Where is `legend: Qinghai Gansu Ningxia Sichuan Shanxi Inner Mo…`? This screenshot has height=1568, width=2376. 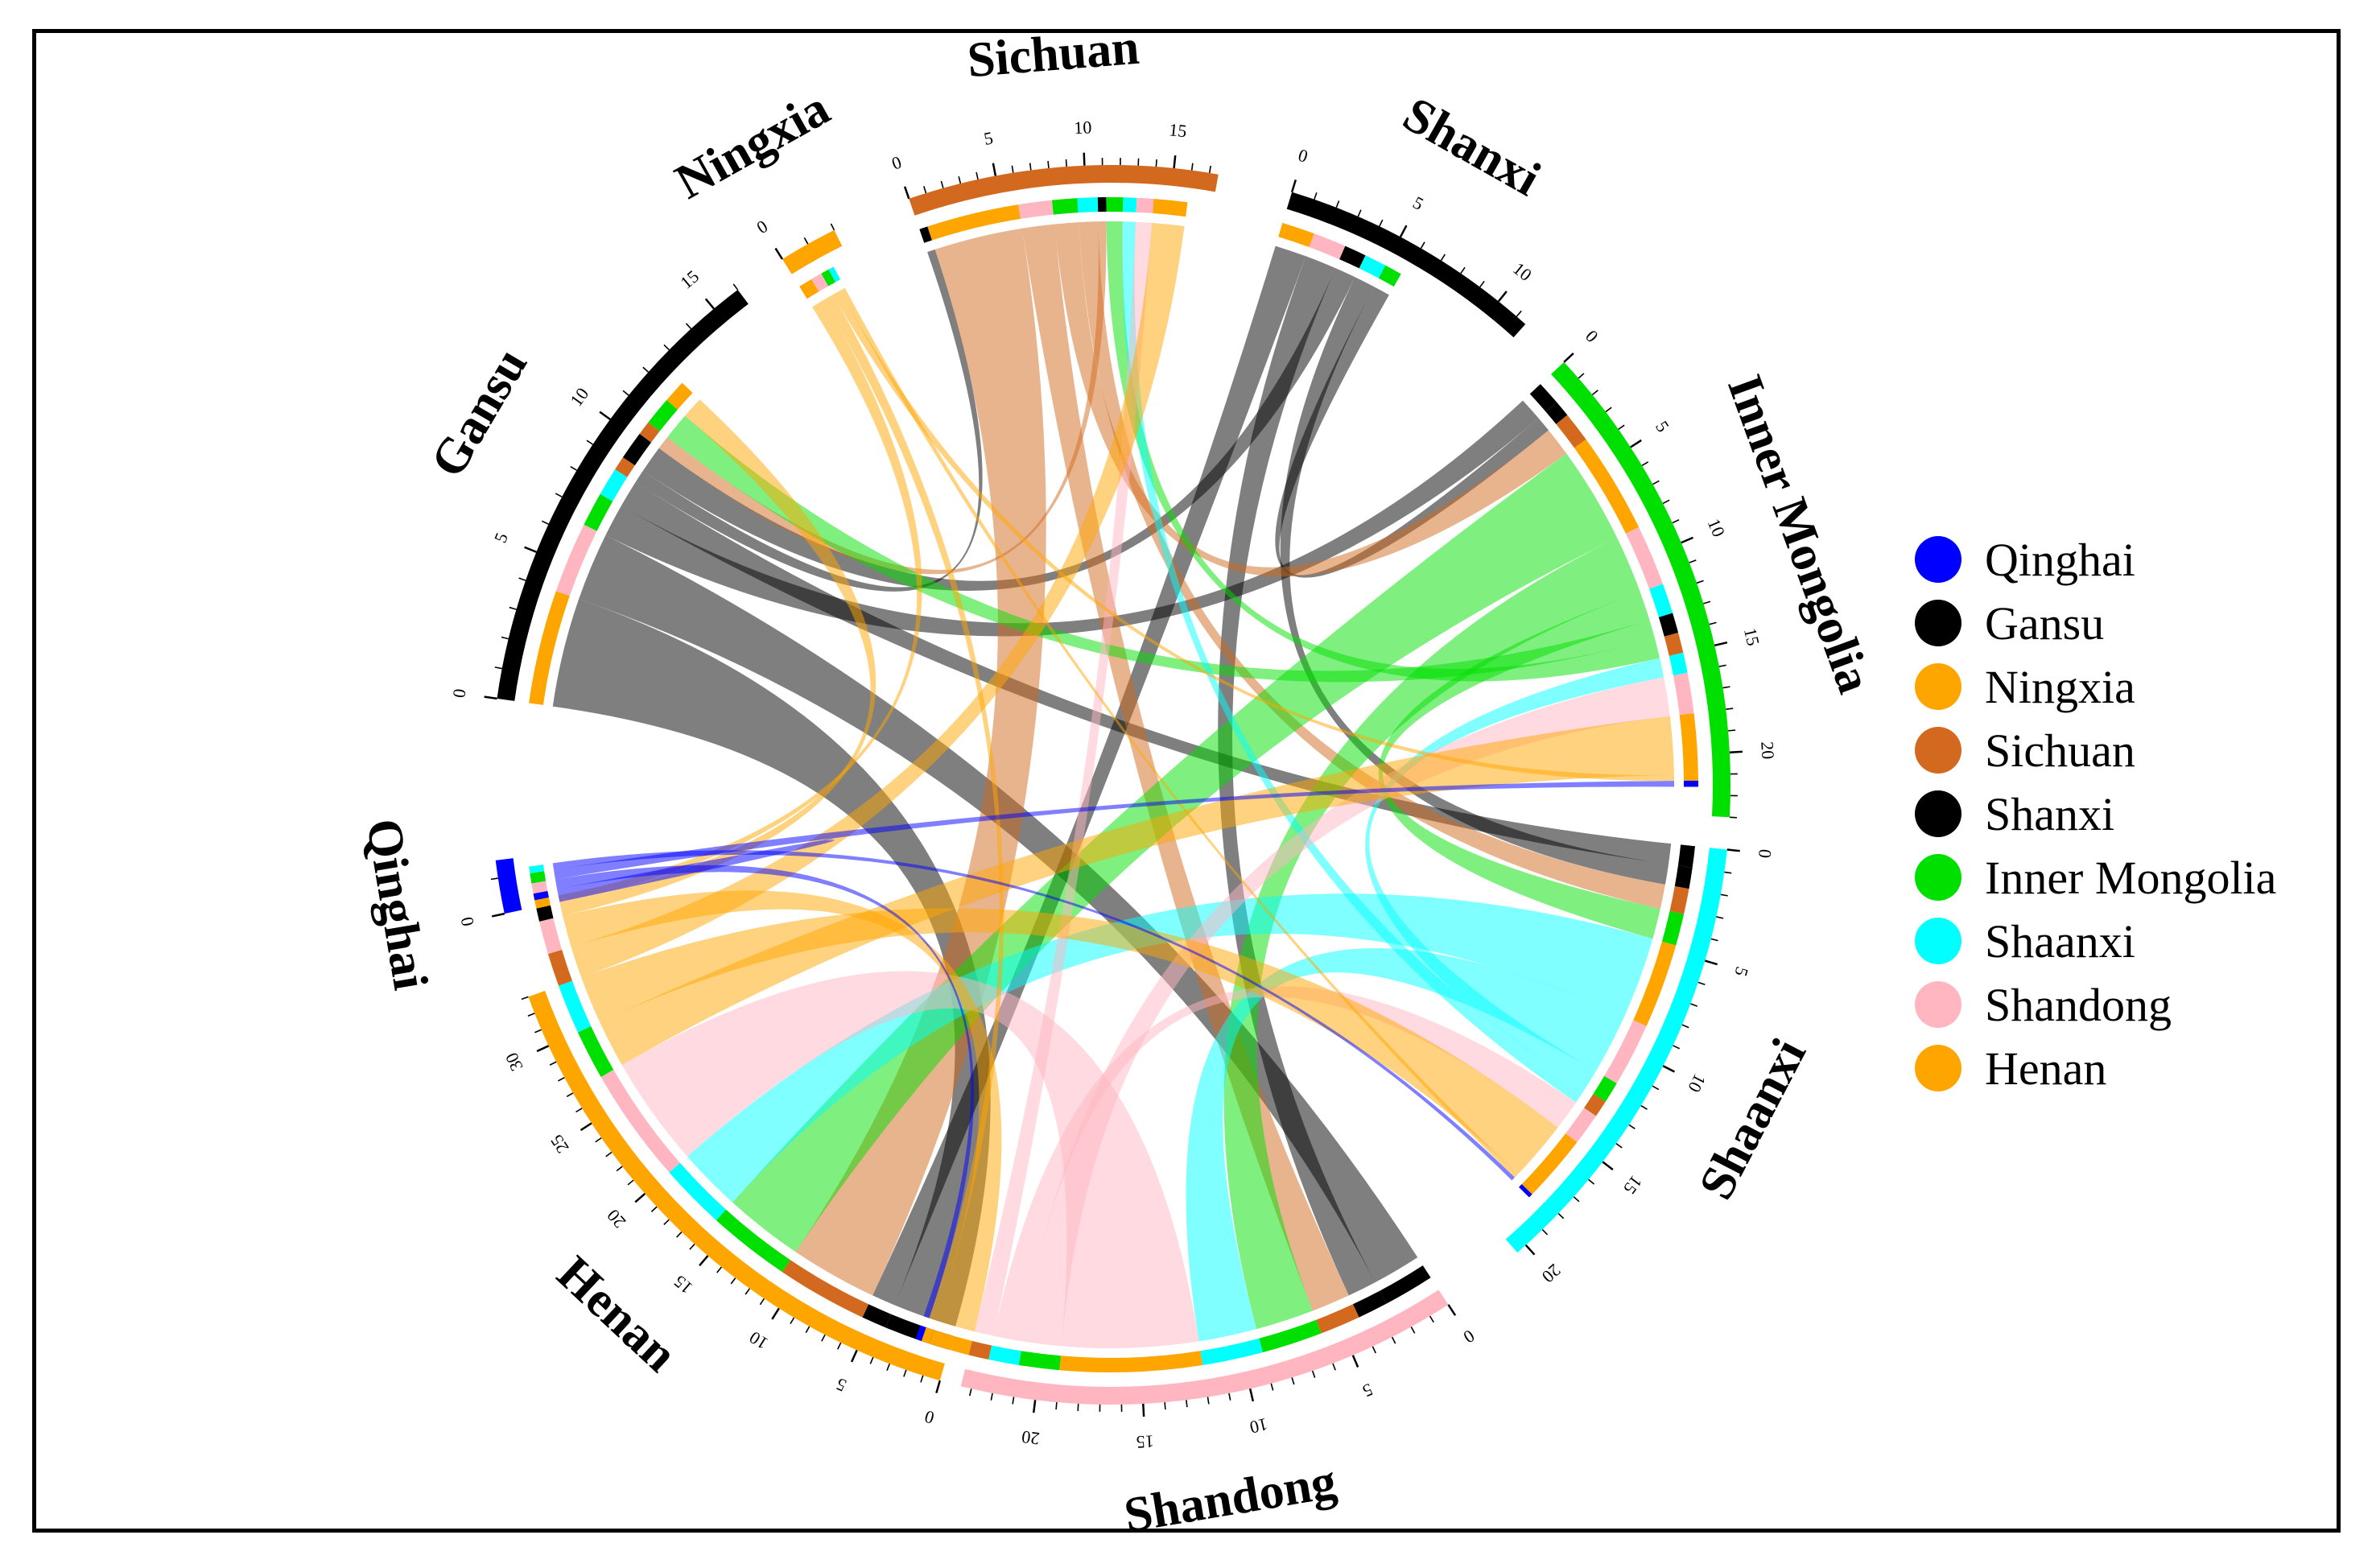 legend: Qinghai Gansu Ningxia Sichuan Shanxi Inner Mo… is located at coordinates (2095, 814).